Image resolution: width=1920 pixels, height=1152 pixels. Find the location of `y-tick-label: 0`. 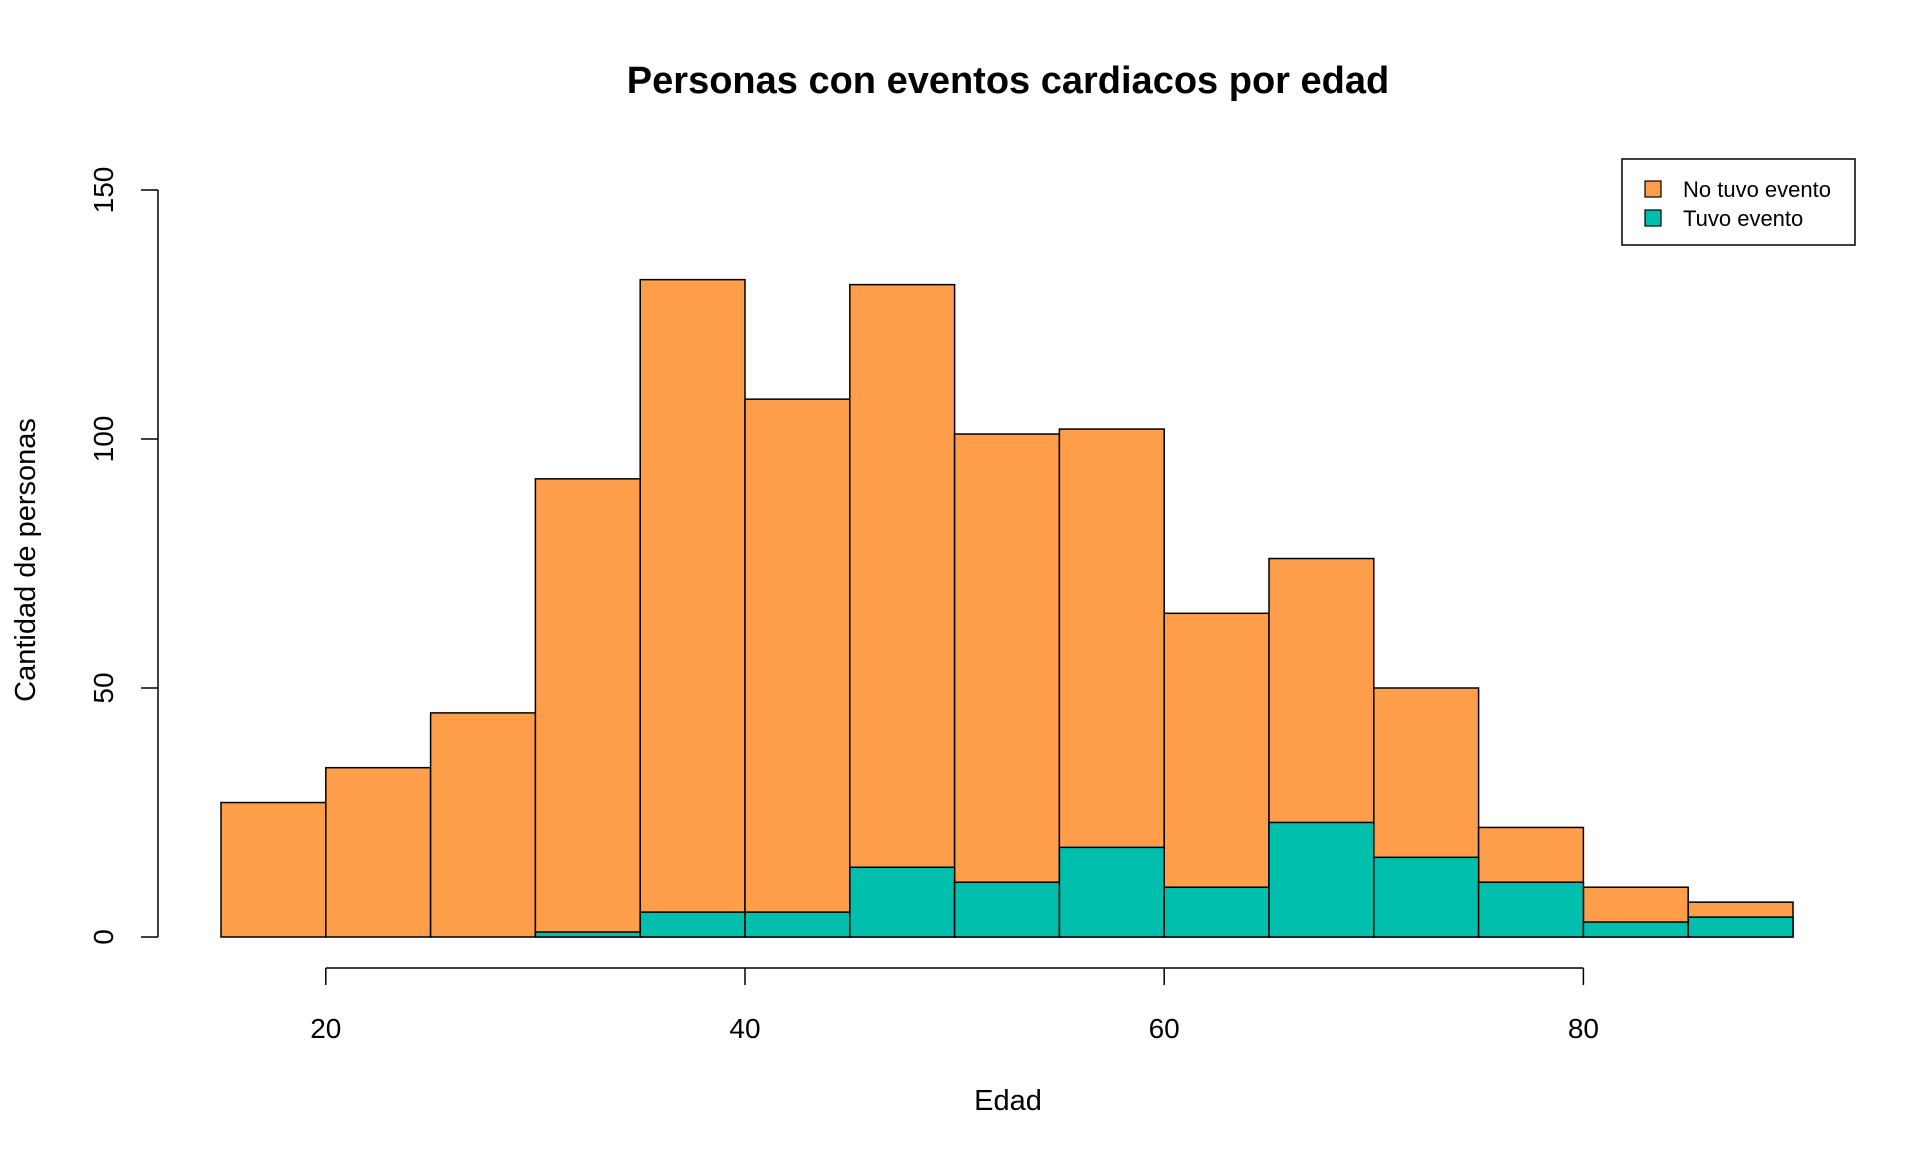

y-tick-label: 0 is located at coordinates (103, 937).